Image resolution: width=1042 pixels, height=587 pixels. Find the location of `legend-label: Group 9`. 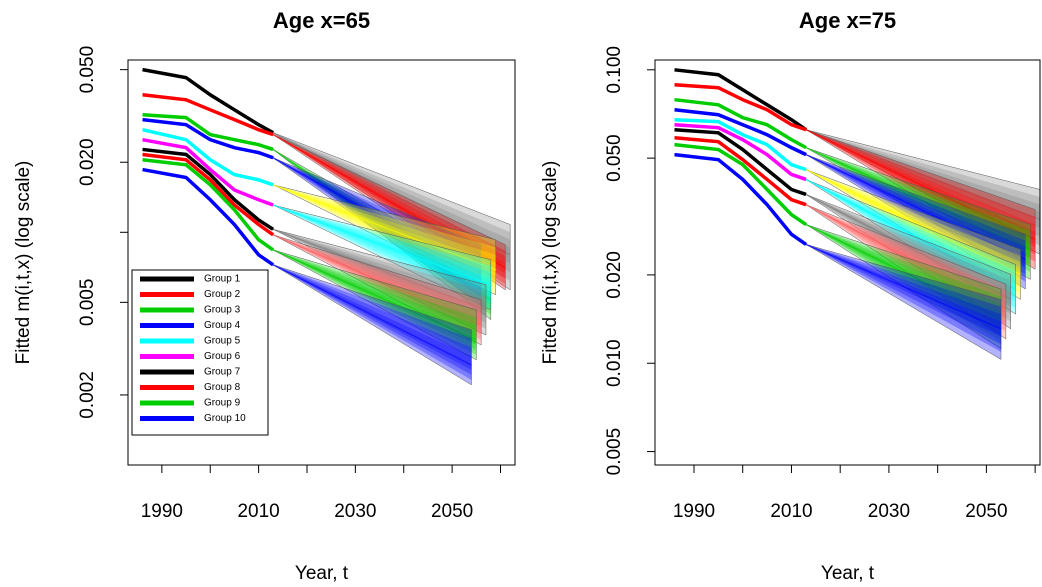

legend-label: Group 9 is located at coordinates (222, 403).